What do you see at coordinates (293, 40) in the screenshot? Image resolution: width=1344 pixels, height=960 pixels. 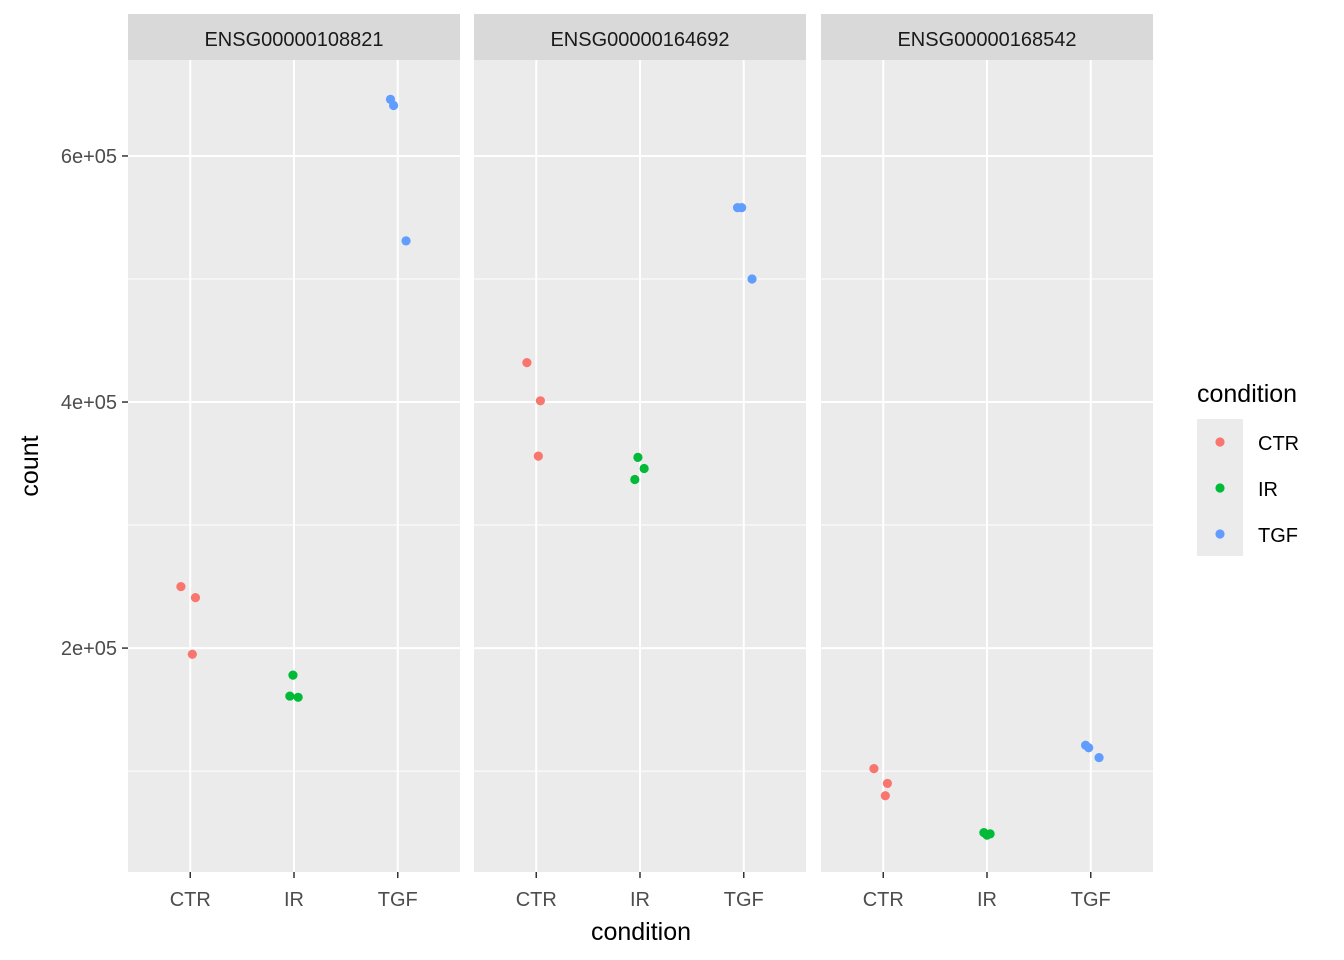 I see `facet-strip-label: ENSG00000108821` at bounding box center [293, 40].